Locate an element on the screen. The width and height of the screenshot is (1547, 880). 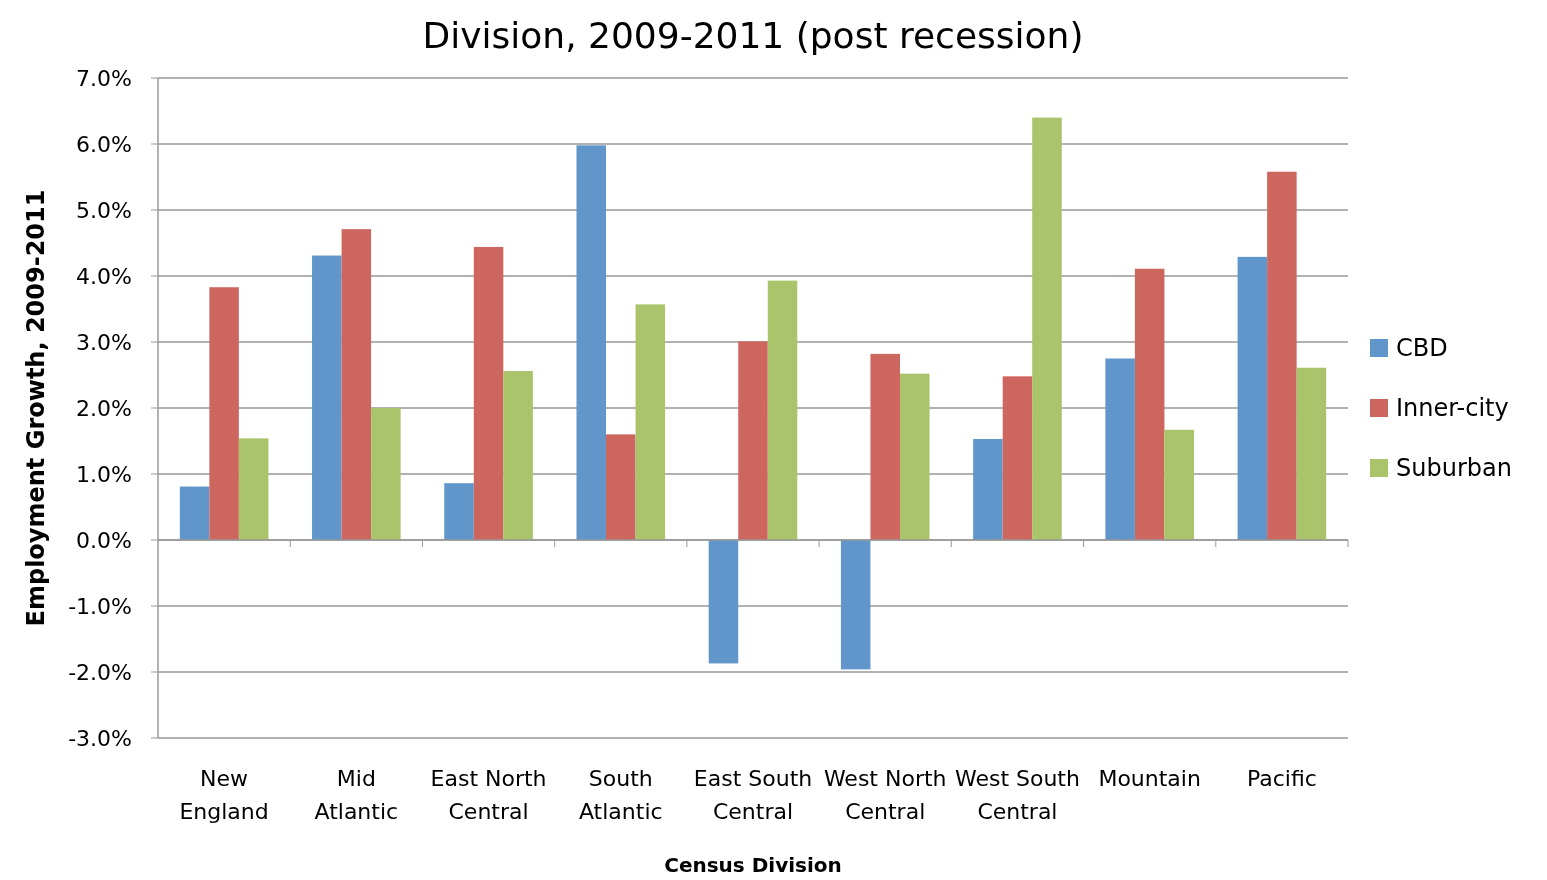
x-tick-label: South Atlantic is located at coordinates (620, 795).